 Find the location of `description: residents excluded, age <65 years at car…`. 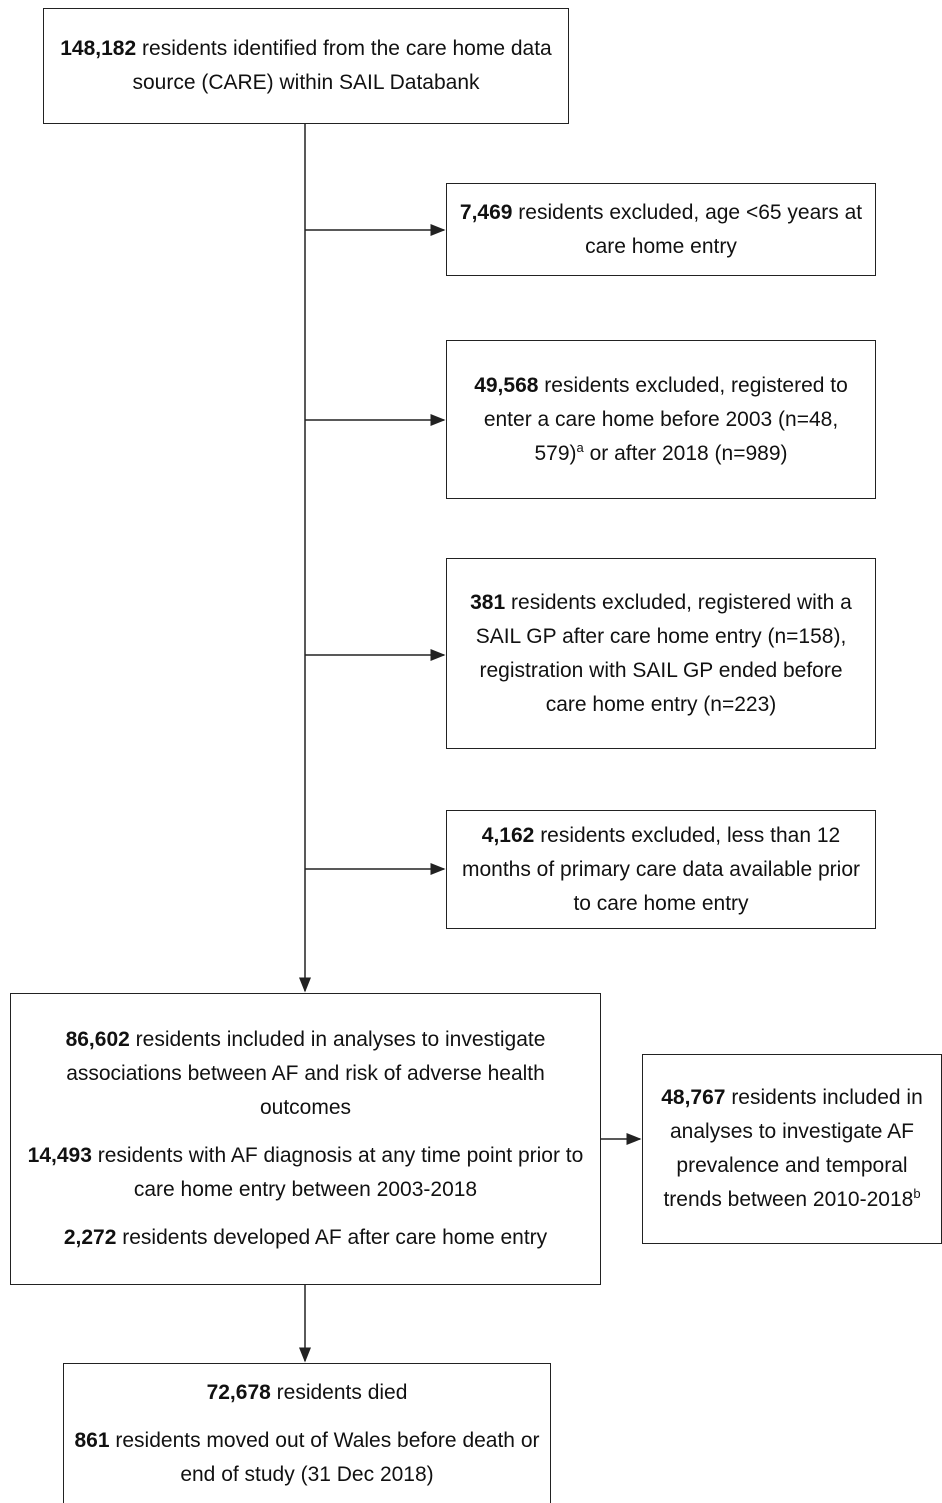

description: residents excluded, age <65 years at car… is located at coordinates (690, 229).